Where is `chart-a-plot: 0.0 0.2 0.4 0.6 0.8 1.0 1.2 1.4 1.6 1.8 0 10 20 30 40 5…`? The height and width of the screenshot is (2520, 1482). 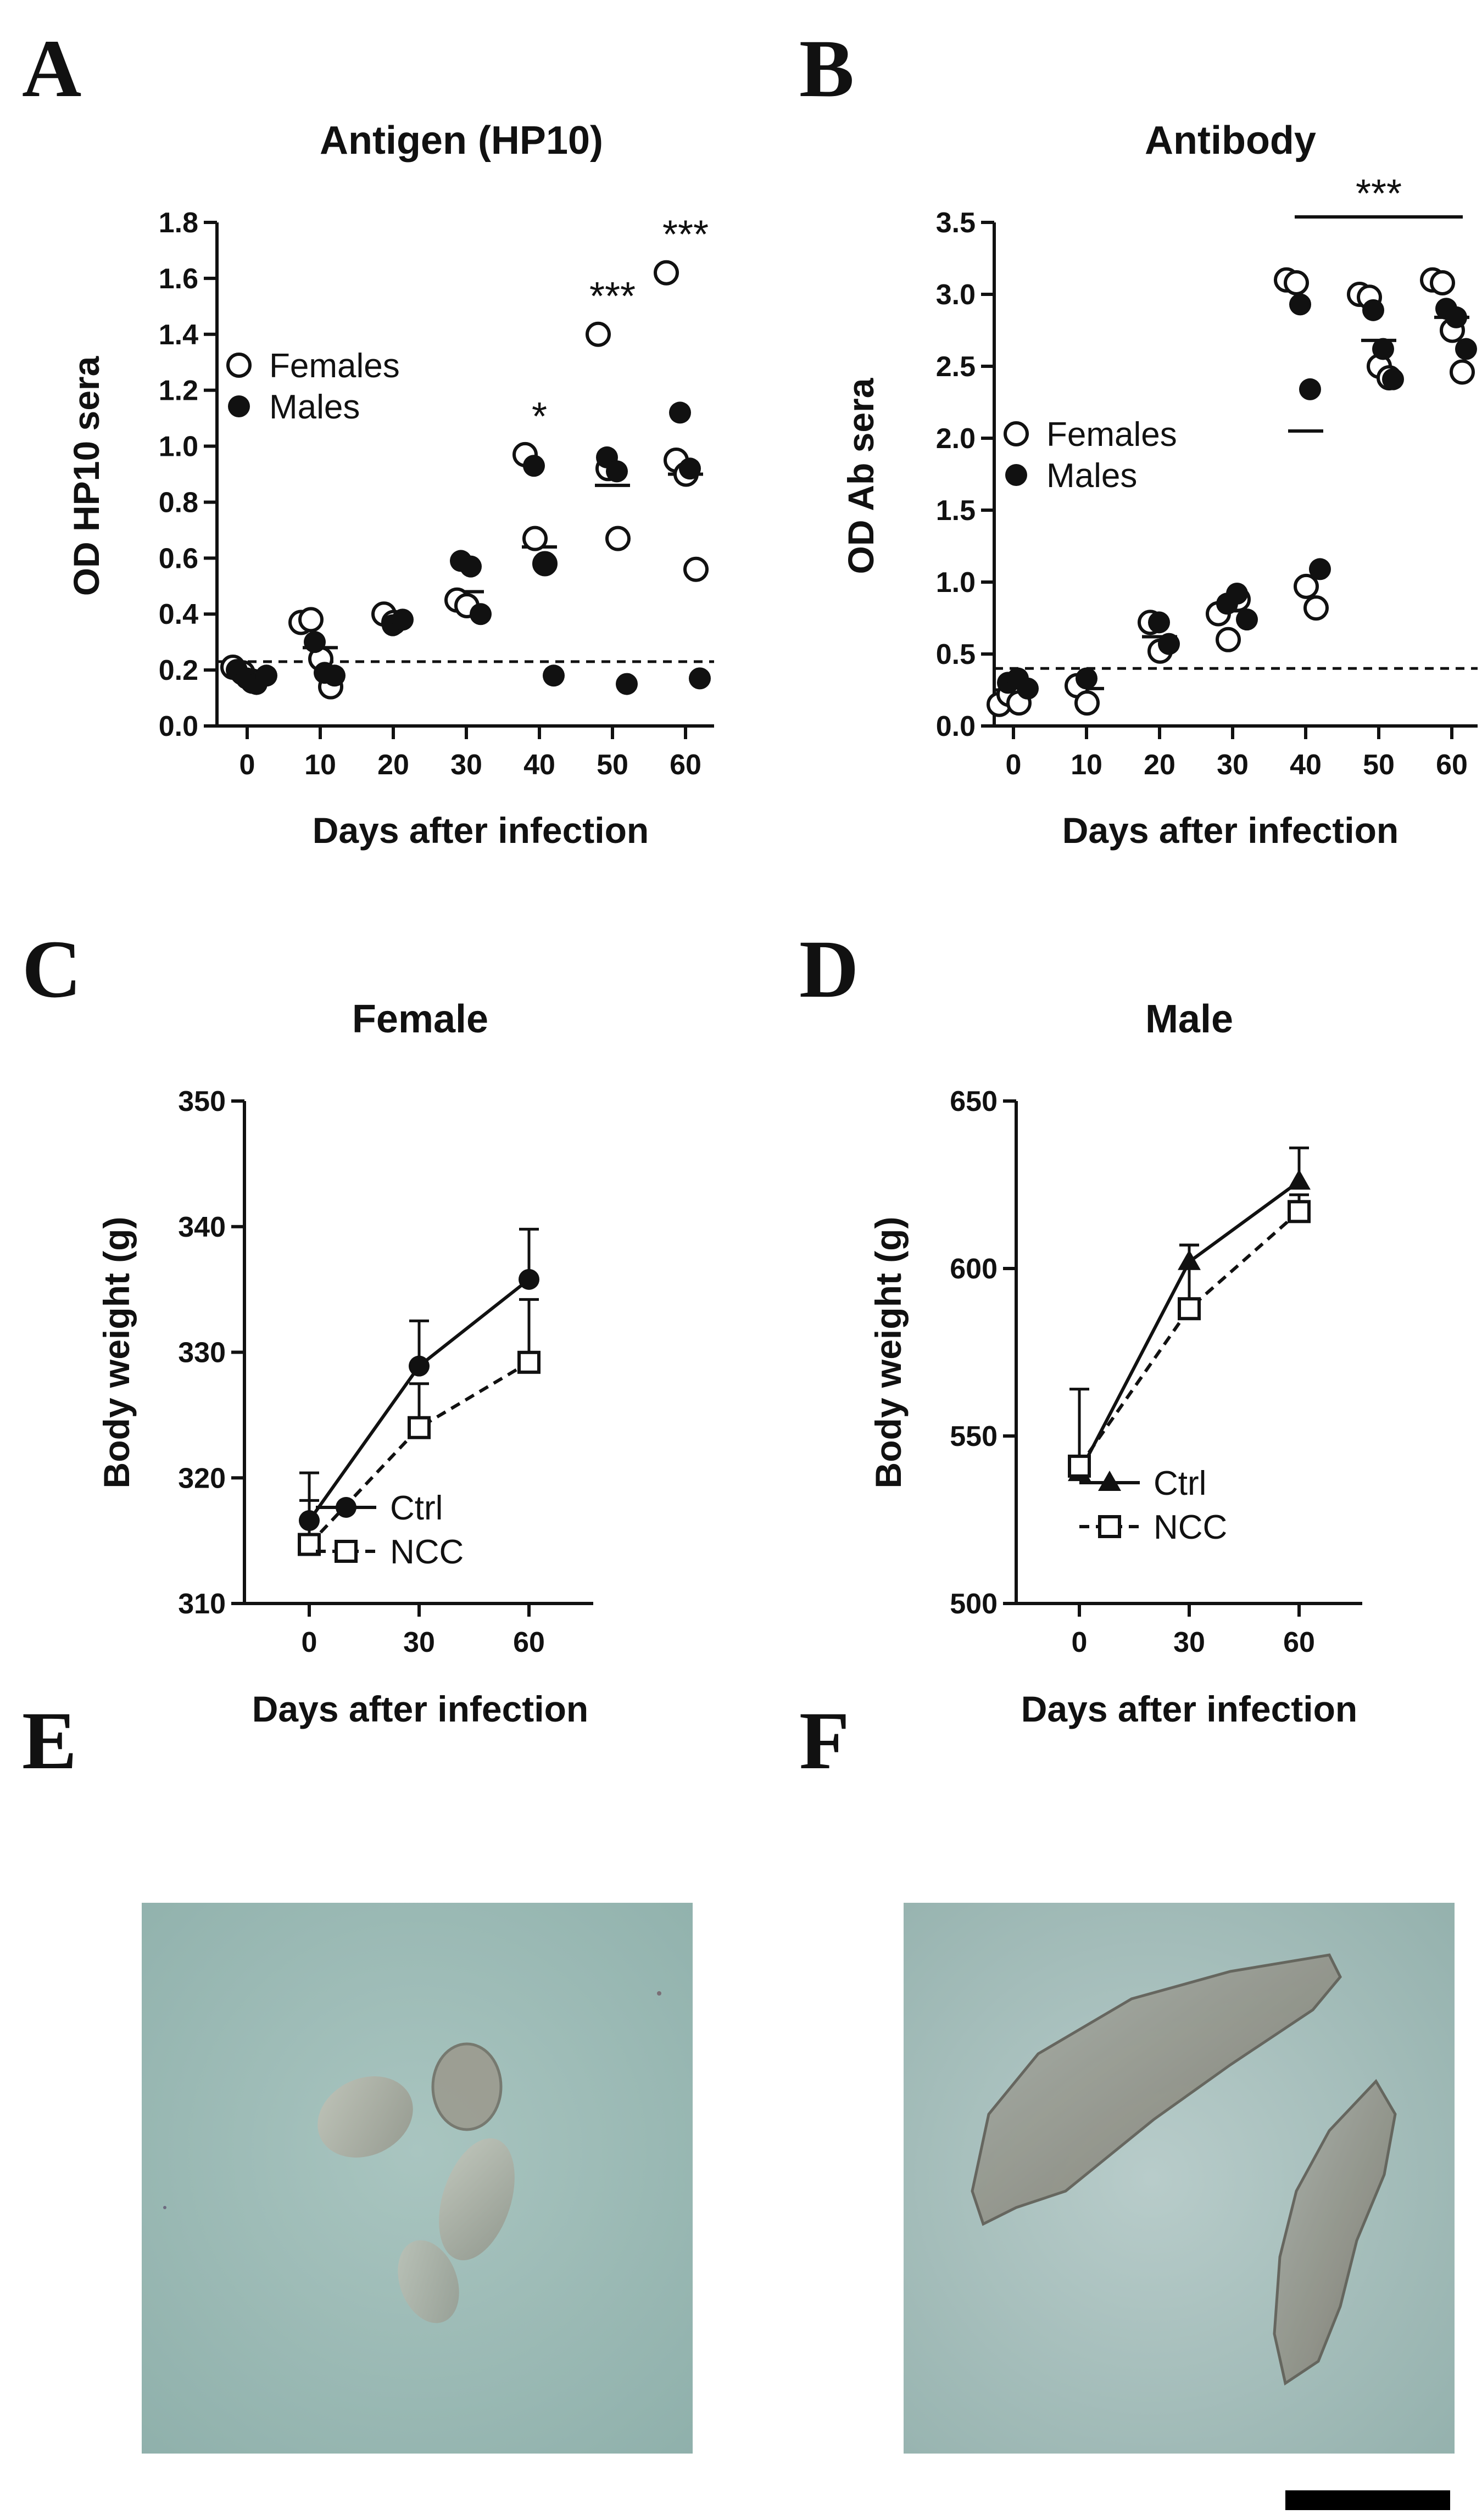
chart-a-plot: 0.0 0.2 0.4 0.6 0.8 1.0 1.2 1.4 1.6 1.8 0 10 20 30 40 5… is located at coordinates (437, 494).